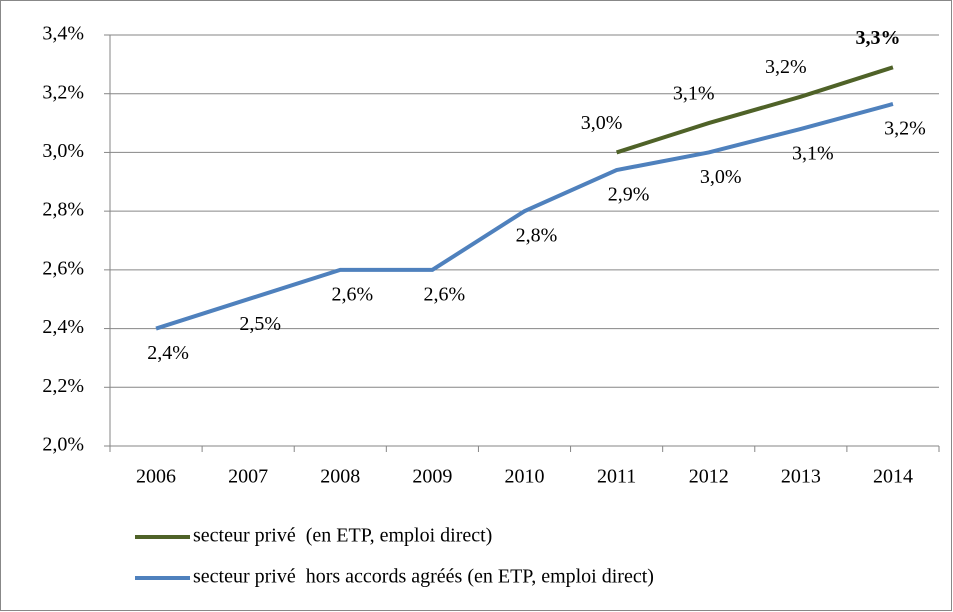 The image size is (953, 612). What do you see at coordinates (801, 477) in the screenshot?
I see `x-tick-label: 2013` at bounding box center [801, 477].